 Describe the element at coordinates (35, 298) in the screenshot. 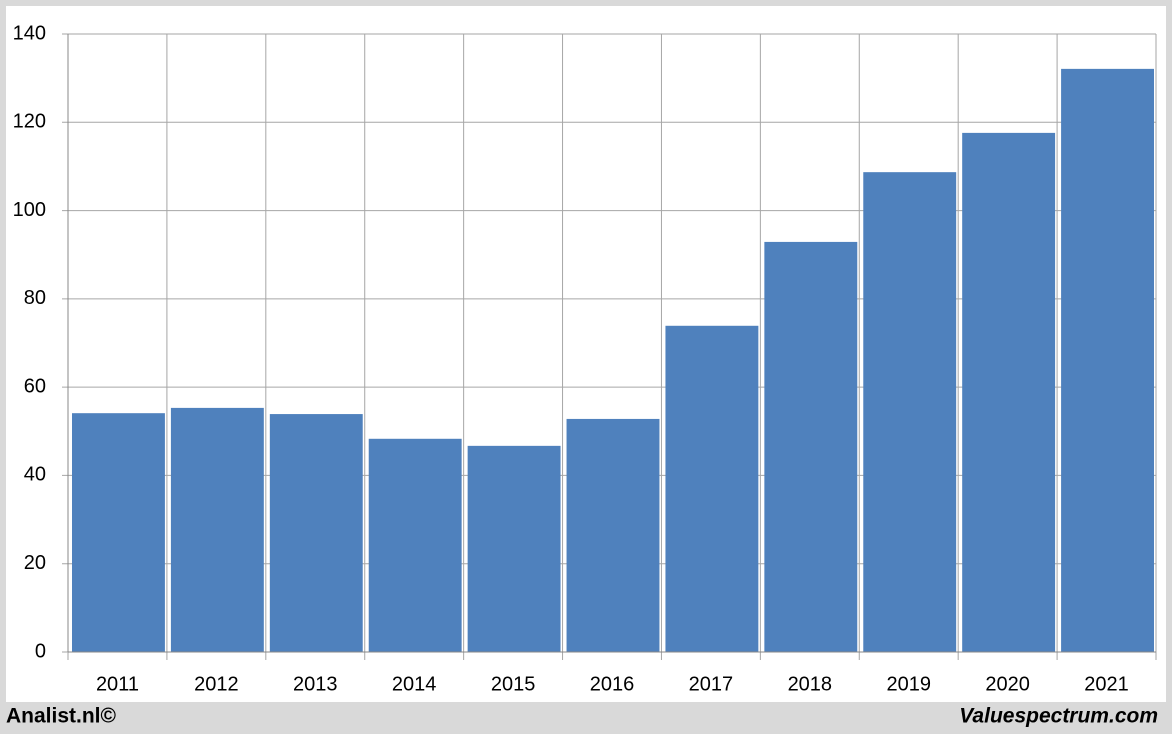

I see `y-tick-label: 80` at that location.